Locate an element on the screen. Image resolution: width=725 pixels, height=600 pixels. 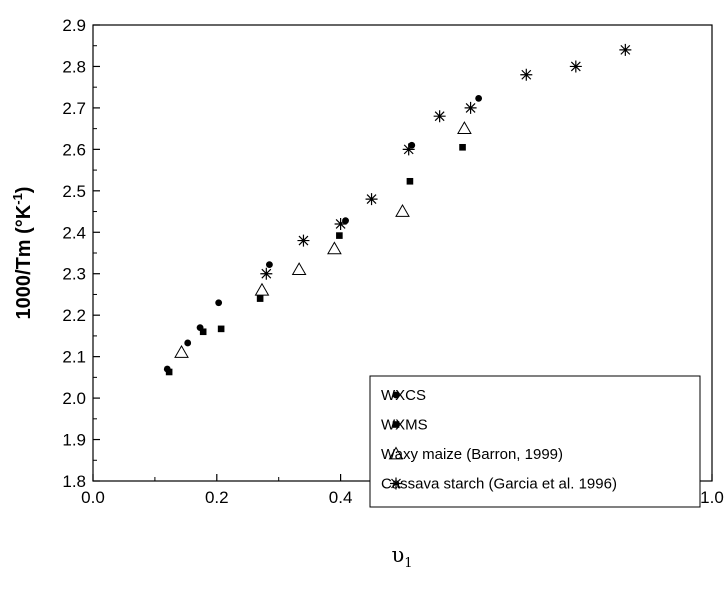
y-tick-label: 2.5 is located at coordinates (74, 191).